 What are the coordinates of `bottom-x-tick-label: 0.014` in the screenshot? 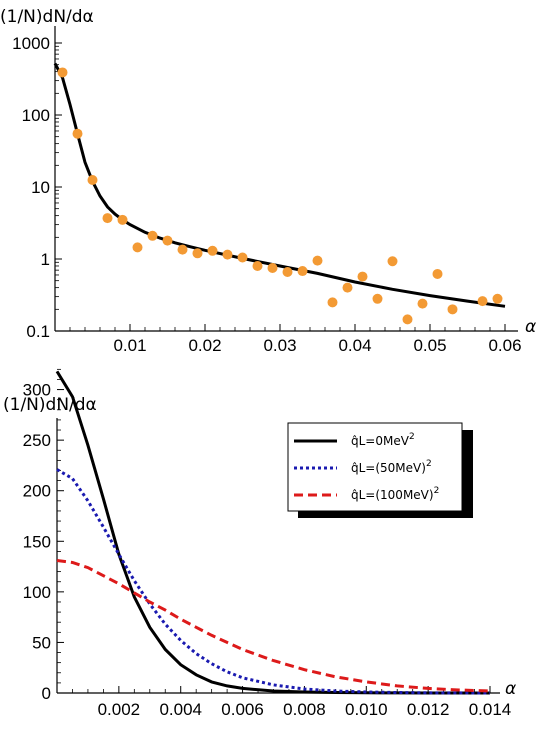 It's located at (490, 709).